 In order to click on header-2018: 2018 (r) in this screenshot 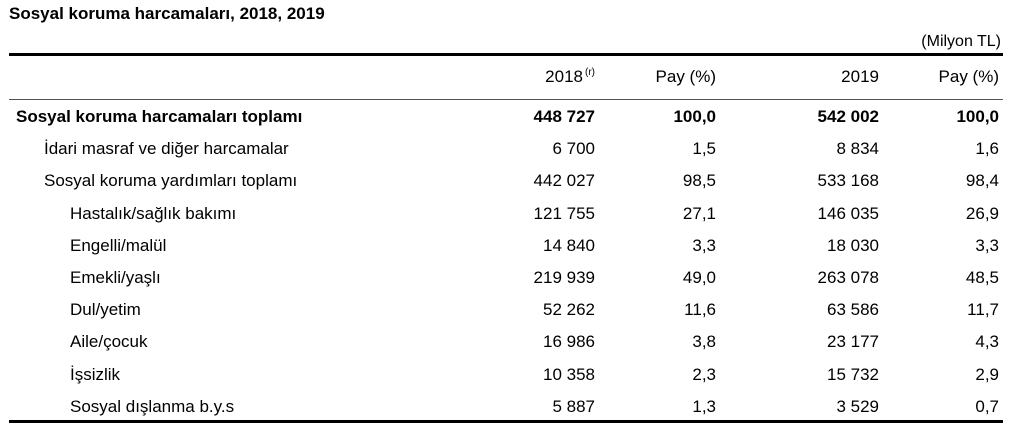, I will do `click(570, 76)`.